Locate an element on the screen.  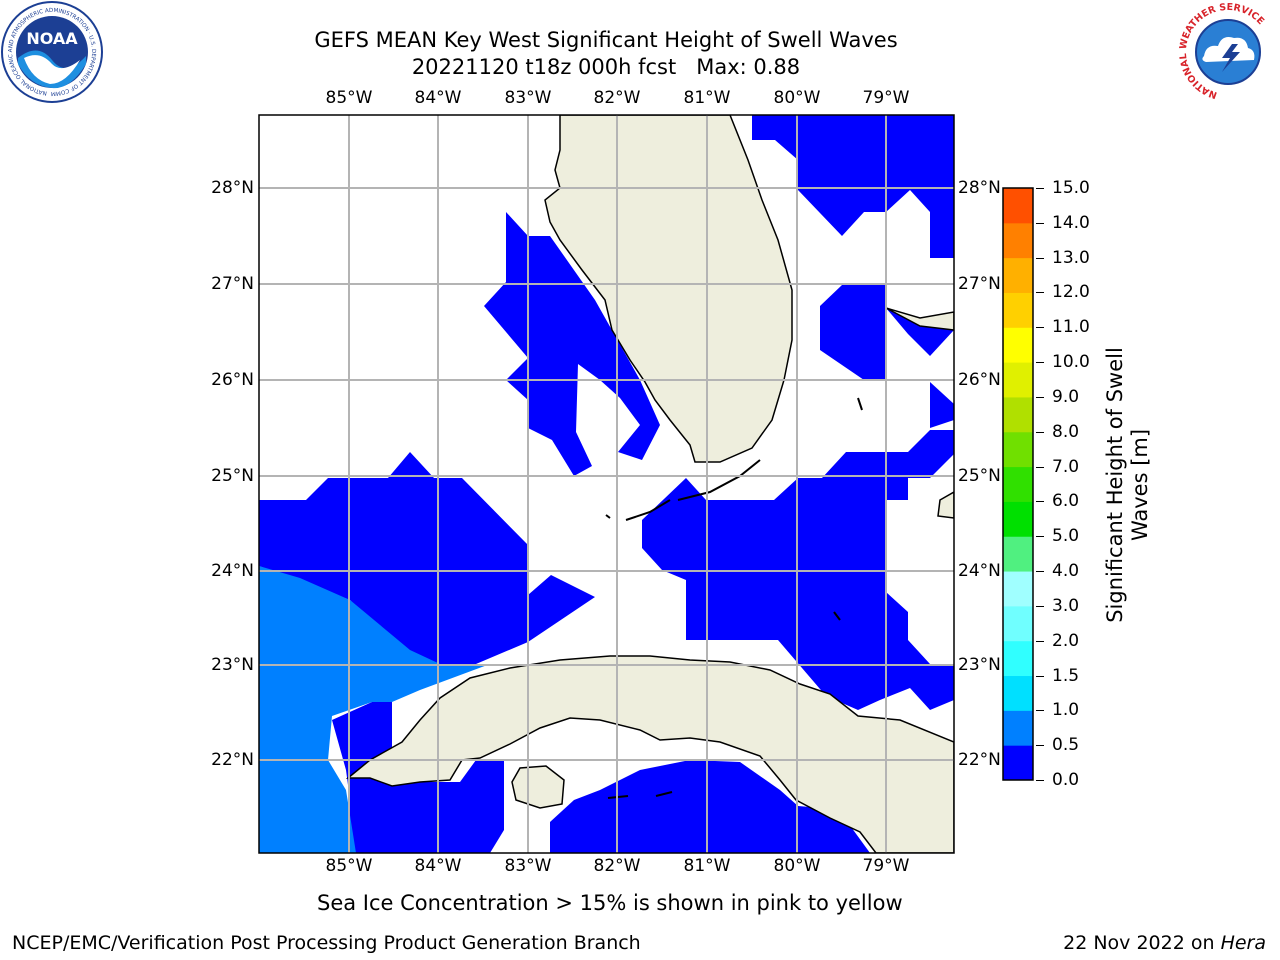
bahamas-land is located at coordinates (919, 319).